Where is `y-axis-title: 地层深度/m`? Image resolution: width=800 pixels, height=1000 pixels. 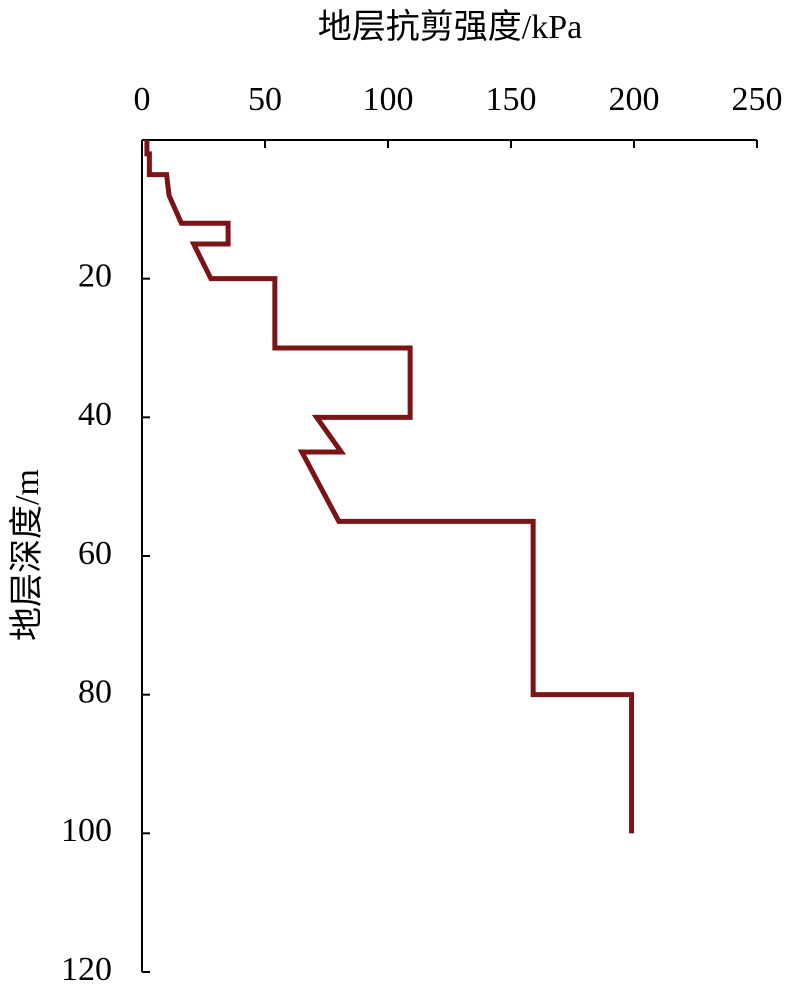 y-axis-title: 地层深度/m is located at coordinates (27, 555).